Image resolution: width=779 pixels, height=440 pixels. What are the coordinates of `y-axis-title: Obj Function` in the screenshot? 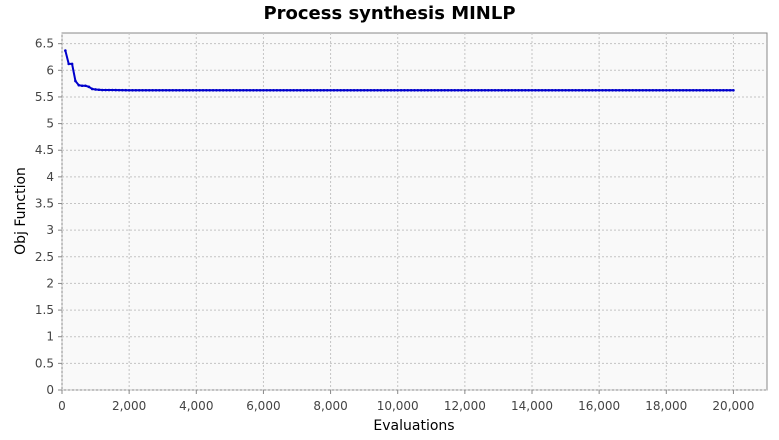 It's located at (21, 211).